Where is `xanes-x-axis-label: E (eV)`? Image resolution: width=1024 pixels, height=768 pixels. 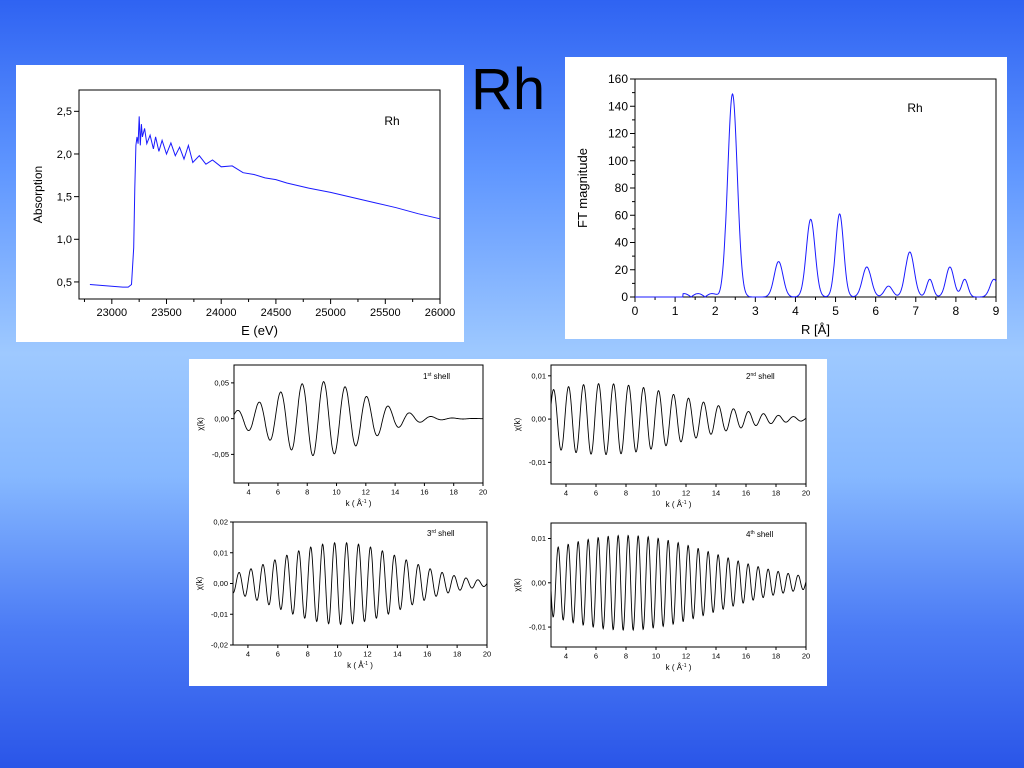
xanes-x-axis-label: E (eV) is located at coordinates (259, 330).